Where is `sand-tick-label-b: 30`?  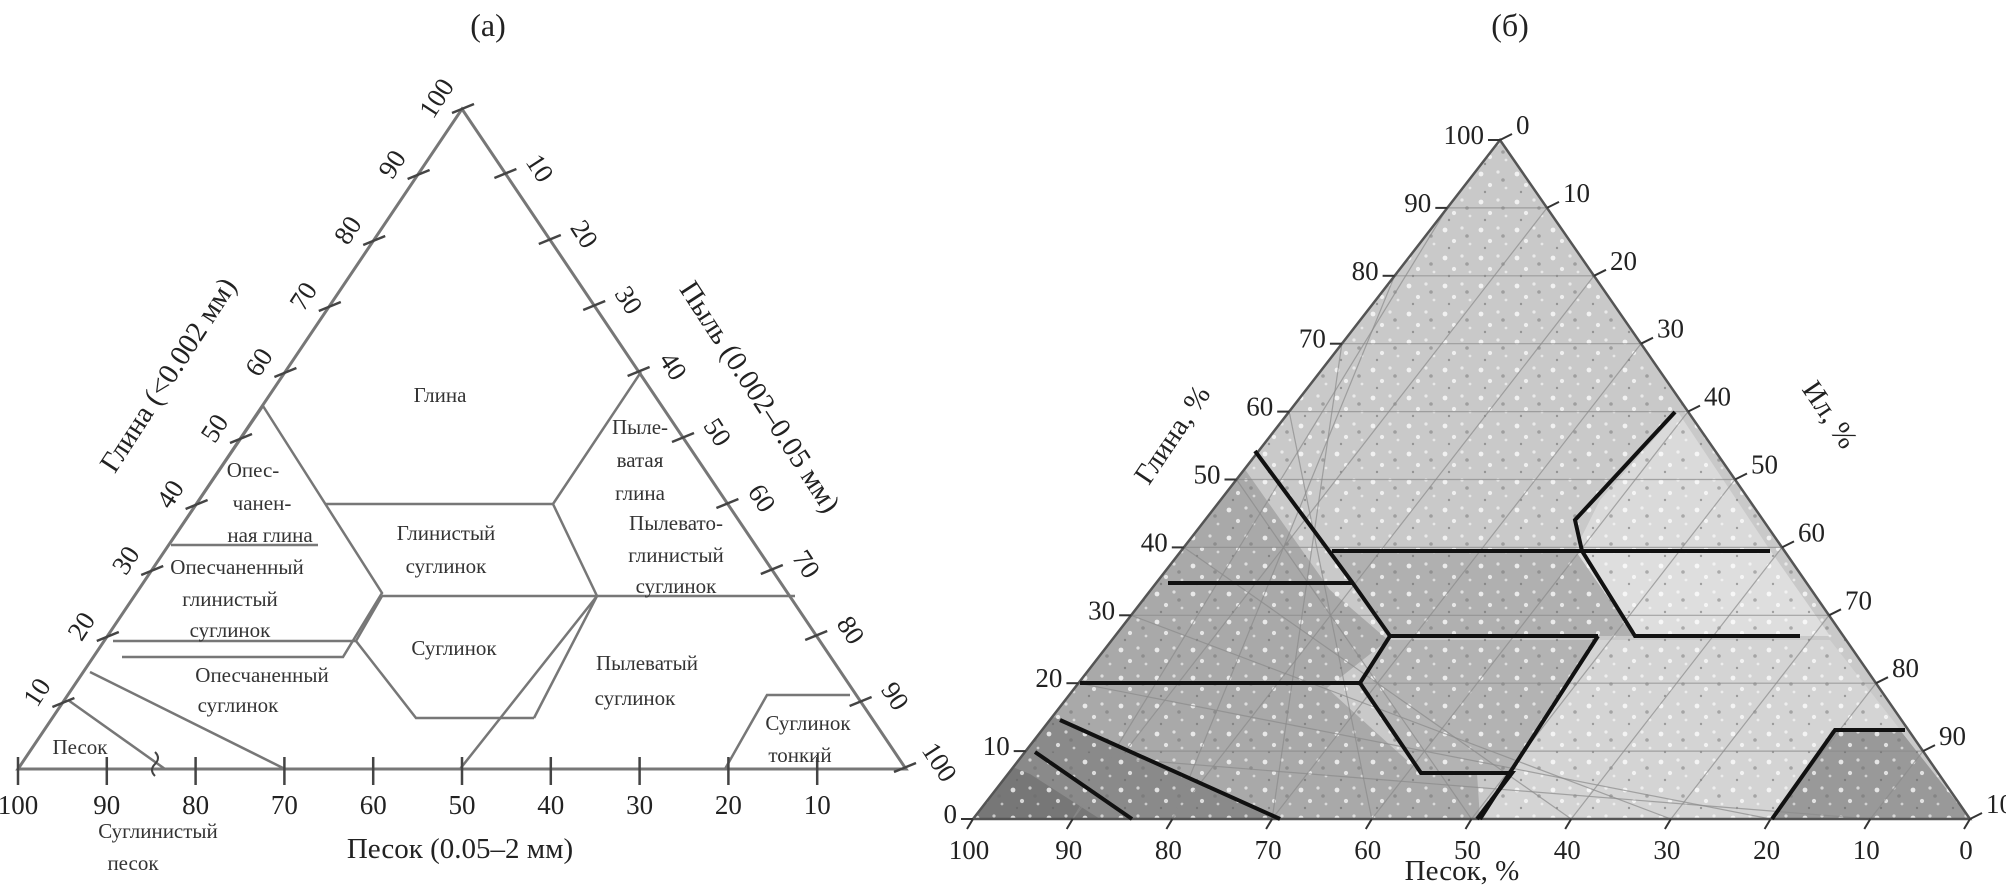 sand-tick-label-b: 30 is located at coordinates (1666, 850).